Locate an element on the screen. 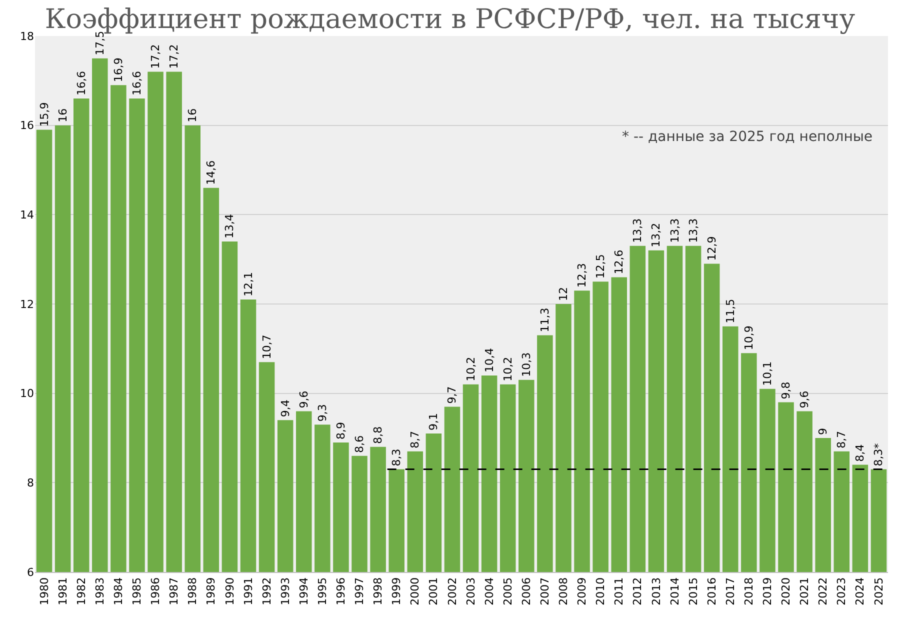  data-label: 10,1 is located at coordinates (767, 373).